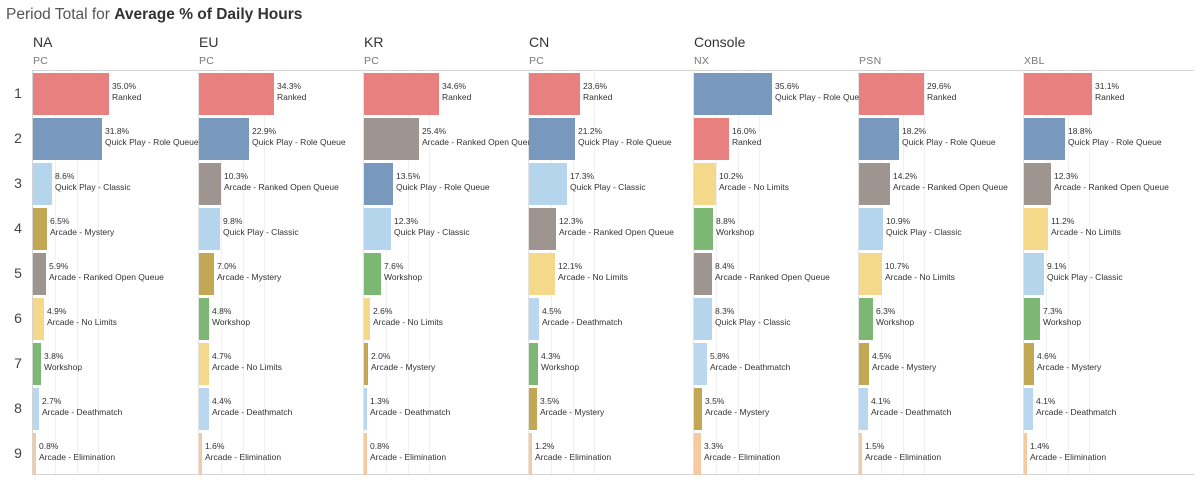 The width and height of the screenshot is (1200, 480). What do you see at coordinates (18, 363) in the screenshot?
I see `rank-label-7: 7` at bounding box center [18, 363].